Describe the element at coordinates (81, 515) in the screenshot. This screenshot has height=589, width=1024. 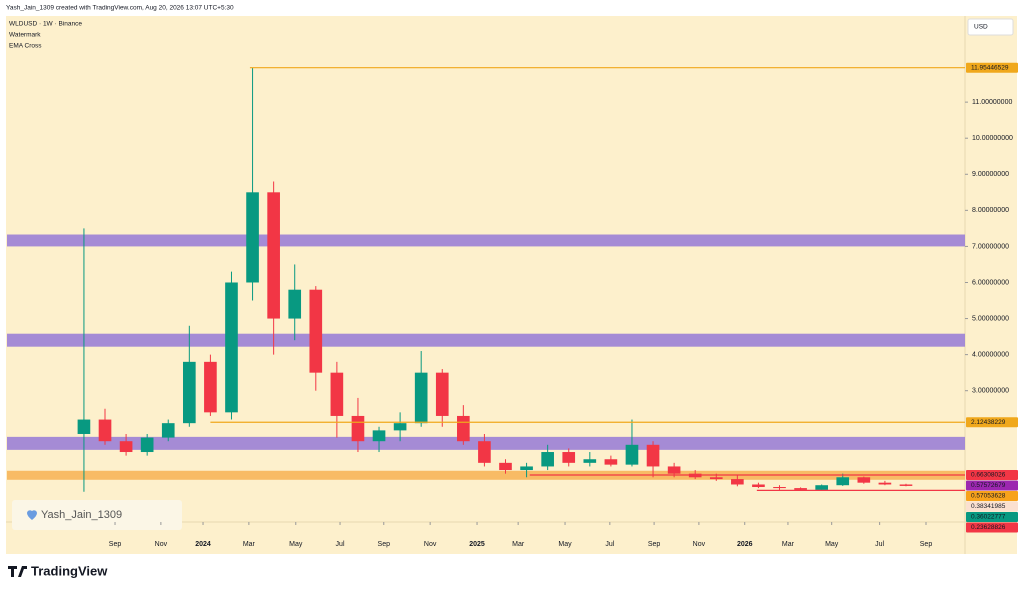
I see `watermark: Yash_Jain_1309` at that location.